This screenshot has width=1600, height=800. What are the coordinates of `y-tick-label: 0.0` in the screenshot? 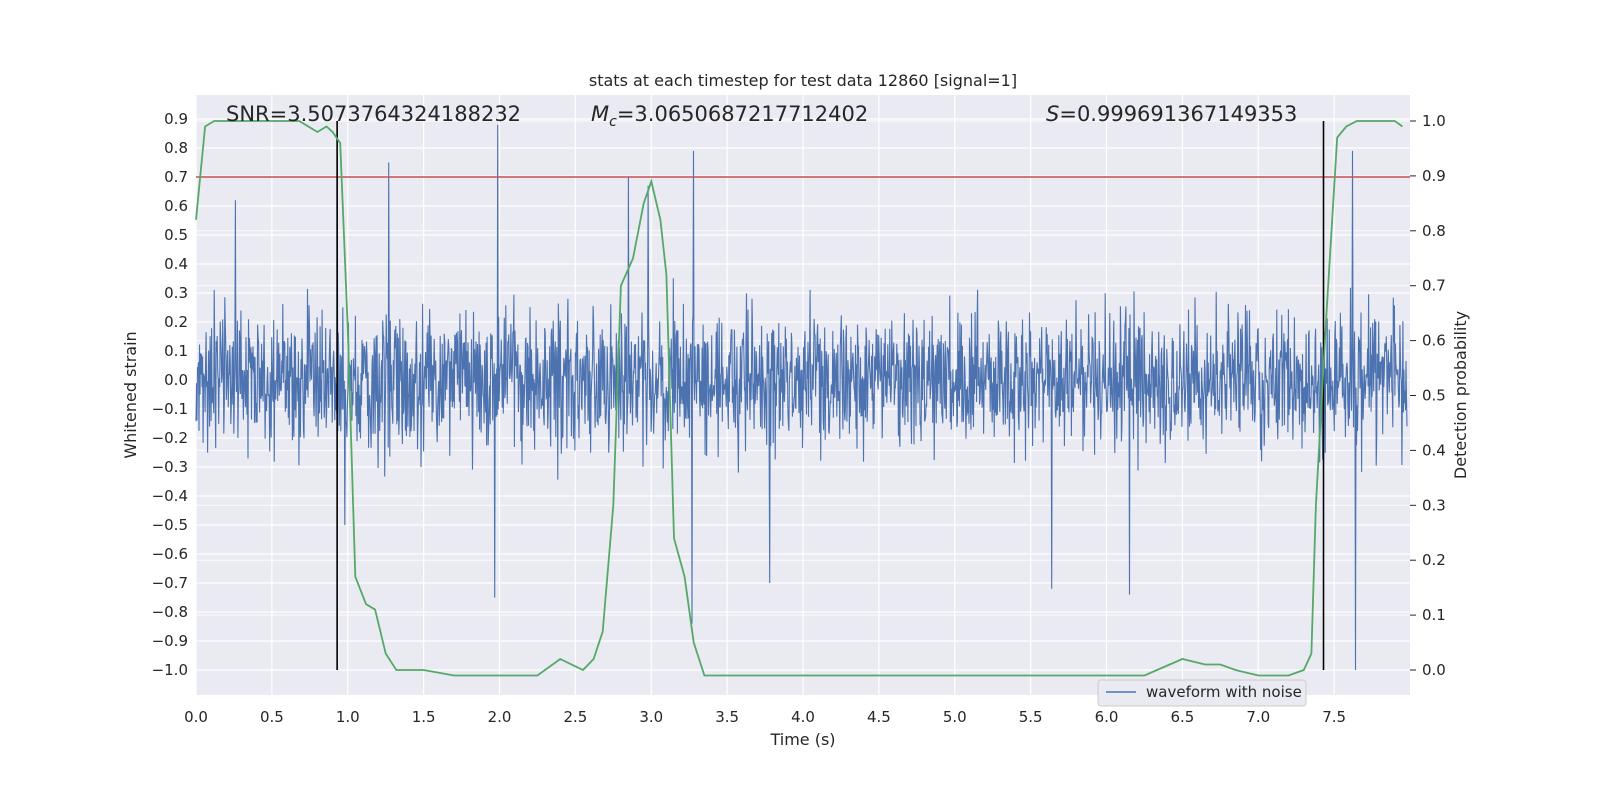 It's located at (176, 380).